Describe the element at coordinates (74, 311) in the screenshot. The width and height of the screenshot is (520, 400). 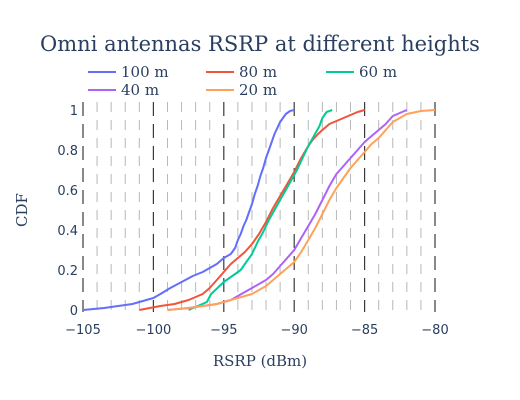
I see `y-tick-label: 0` at that location.